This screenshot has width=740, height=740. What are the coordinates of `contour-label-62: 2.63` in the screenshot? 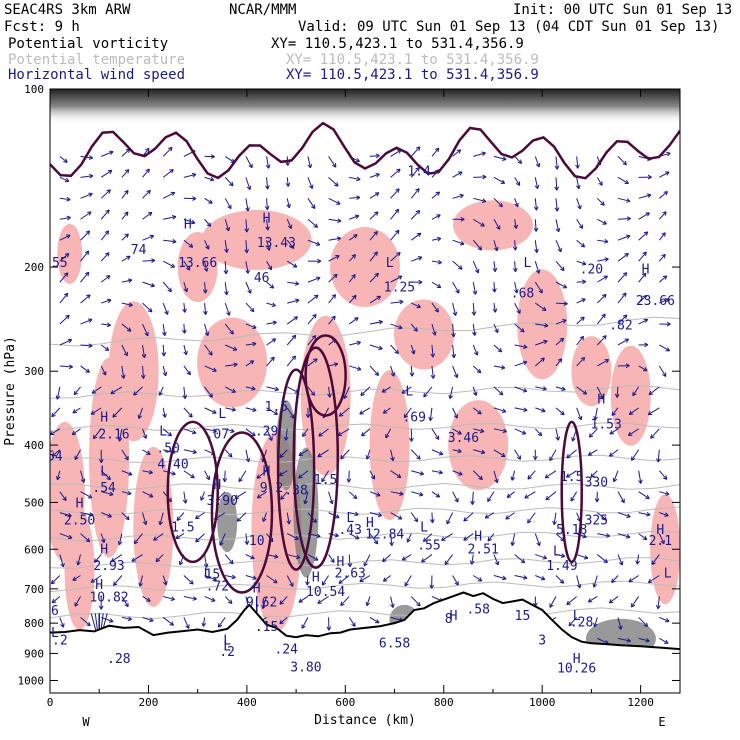 It's located at (350, 574).